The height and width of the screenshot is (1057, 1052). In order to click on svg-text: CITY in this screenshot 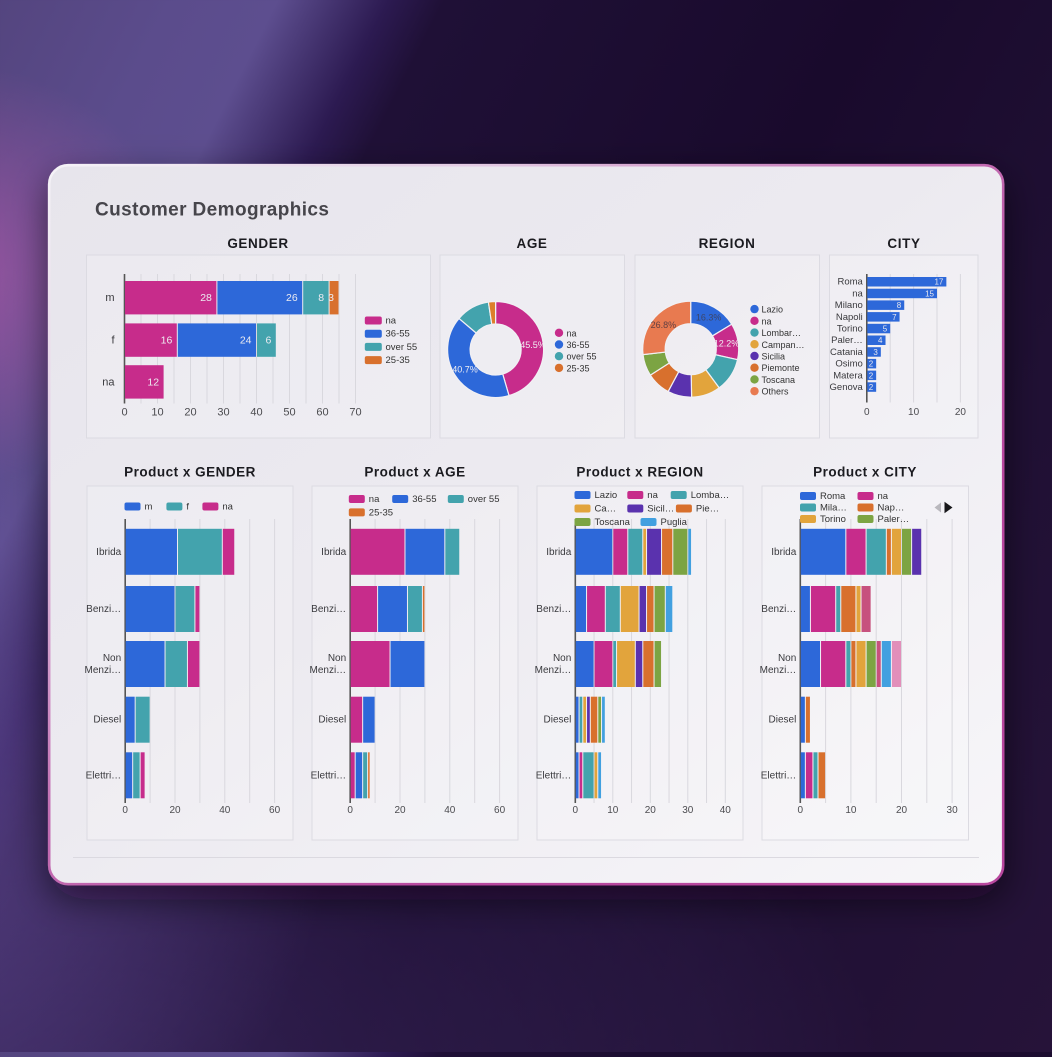, I will do `click(903, 243)`.